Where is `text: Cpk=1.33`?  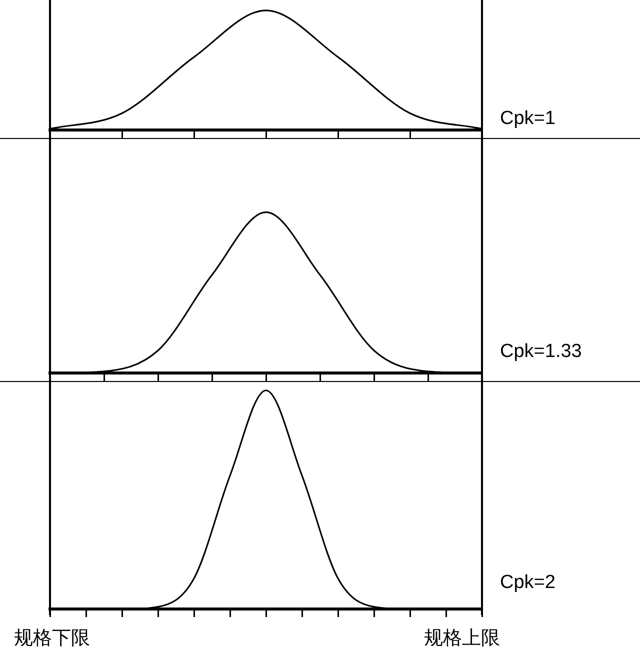
text: Cpk=1.33 is located at coordinates (541, 352).